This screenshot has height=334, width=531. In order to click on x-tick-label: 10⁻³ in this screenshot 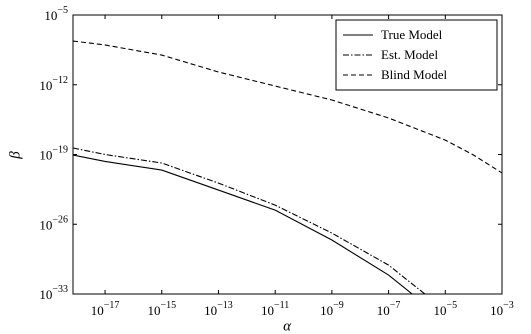, I will do `click(502, 309)`.